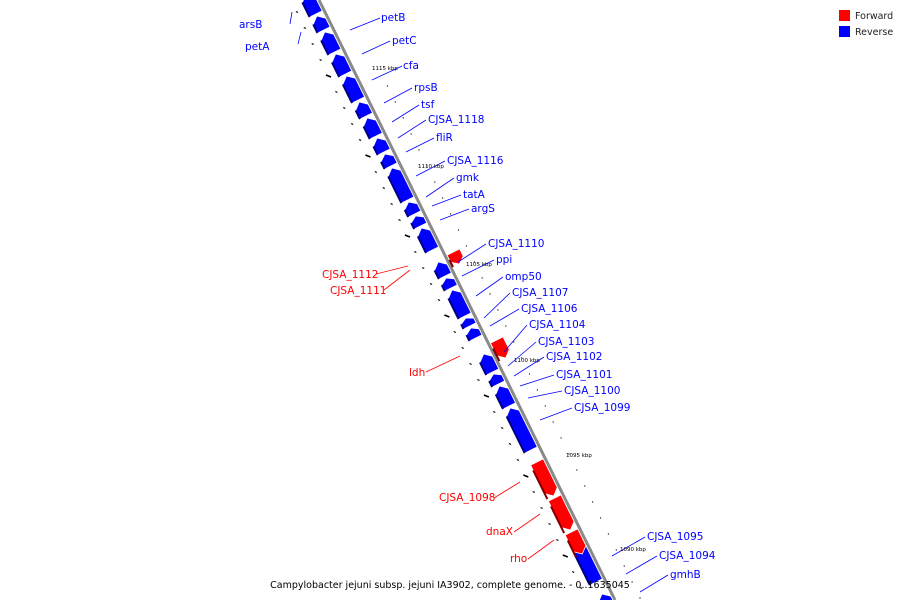 The image size is (900, 600). Describe the element at coordinates (467, 498) in the screenshot. I see `gene-label: CJSA_1098` at that location.